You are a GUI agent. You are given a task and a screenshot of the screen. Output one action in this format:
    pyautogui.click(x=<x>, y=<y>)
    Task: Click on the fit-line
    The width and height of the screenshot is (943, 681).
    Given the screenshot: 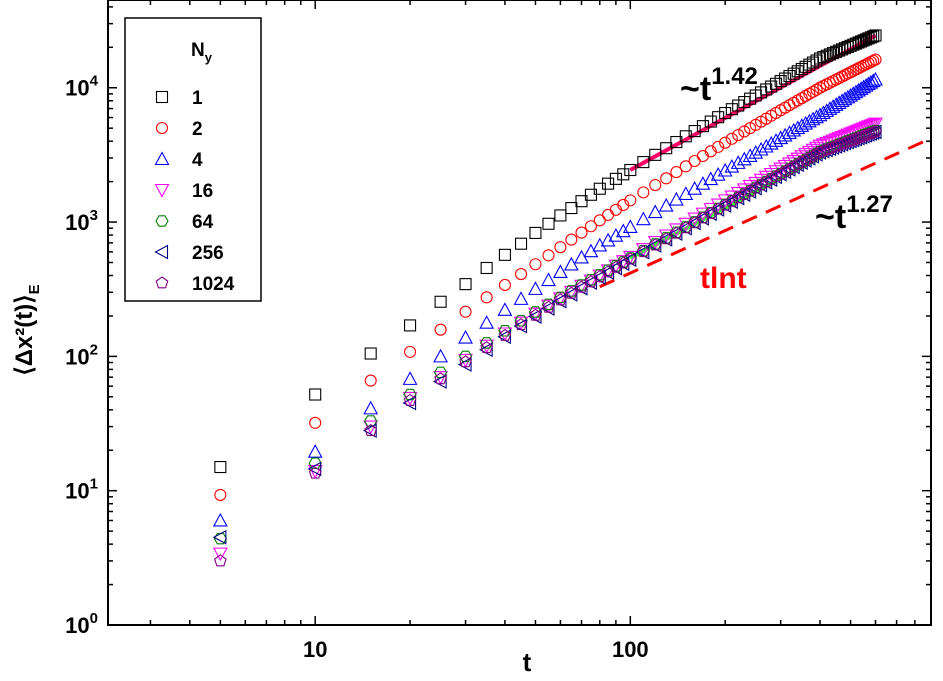 What is the action you would take?
    pyautogui.click(x=764, y=213)
    